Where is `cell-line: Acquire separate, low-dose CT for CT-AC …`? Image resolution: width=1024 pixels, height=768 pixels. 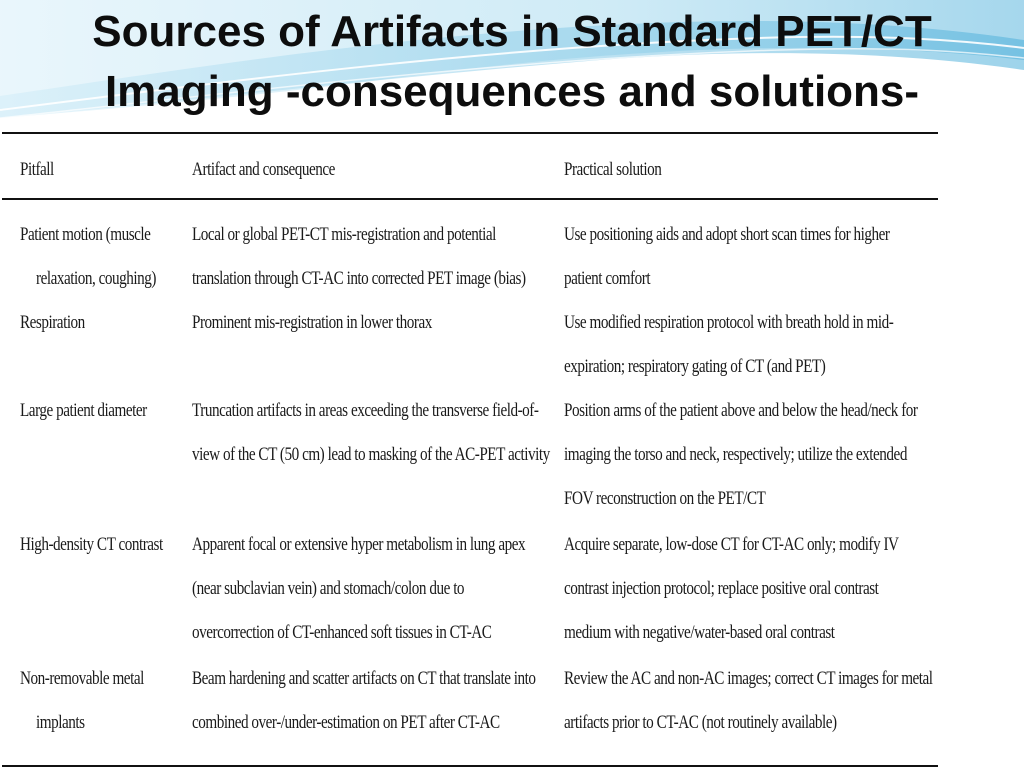 cell-line: Acquire separate, low-dose CT for CT-AC … is located at coordinates (731, 544).